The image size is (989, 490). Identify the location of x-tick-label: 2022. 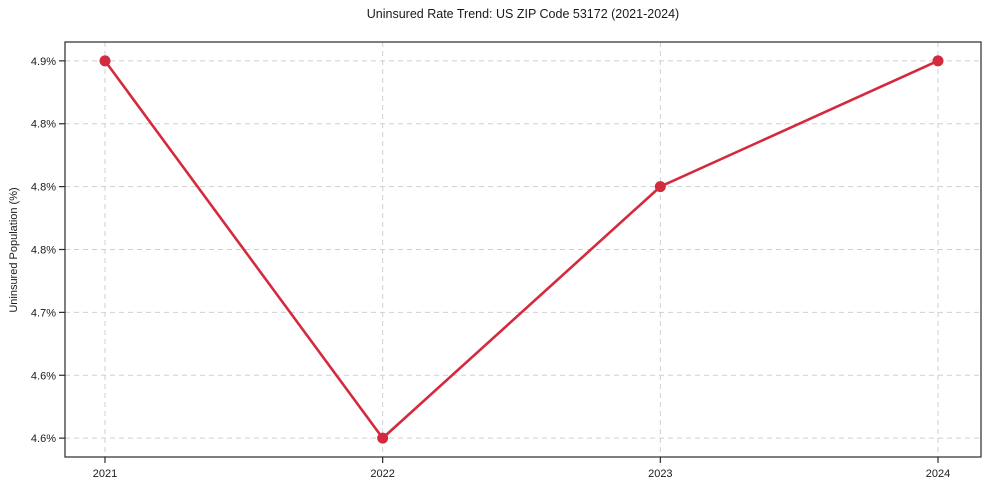
(382, 474).